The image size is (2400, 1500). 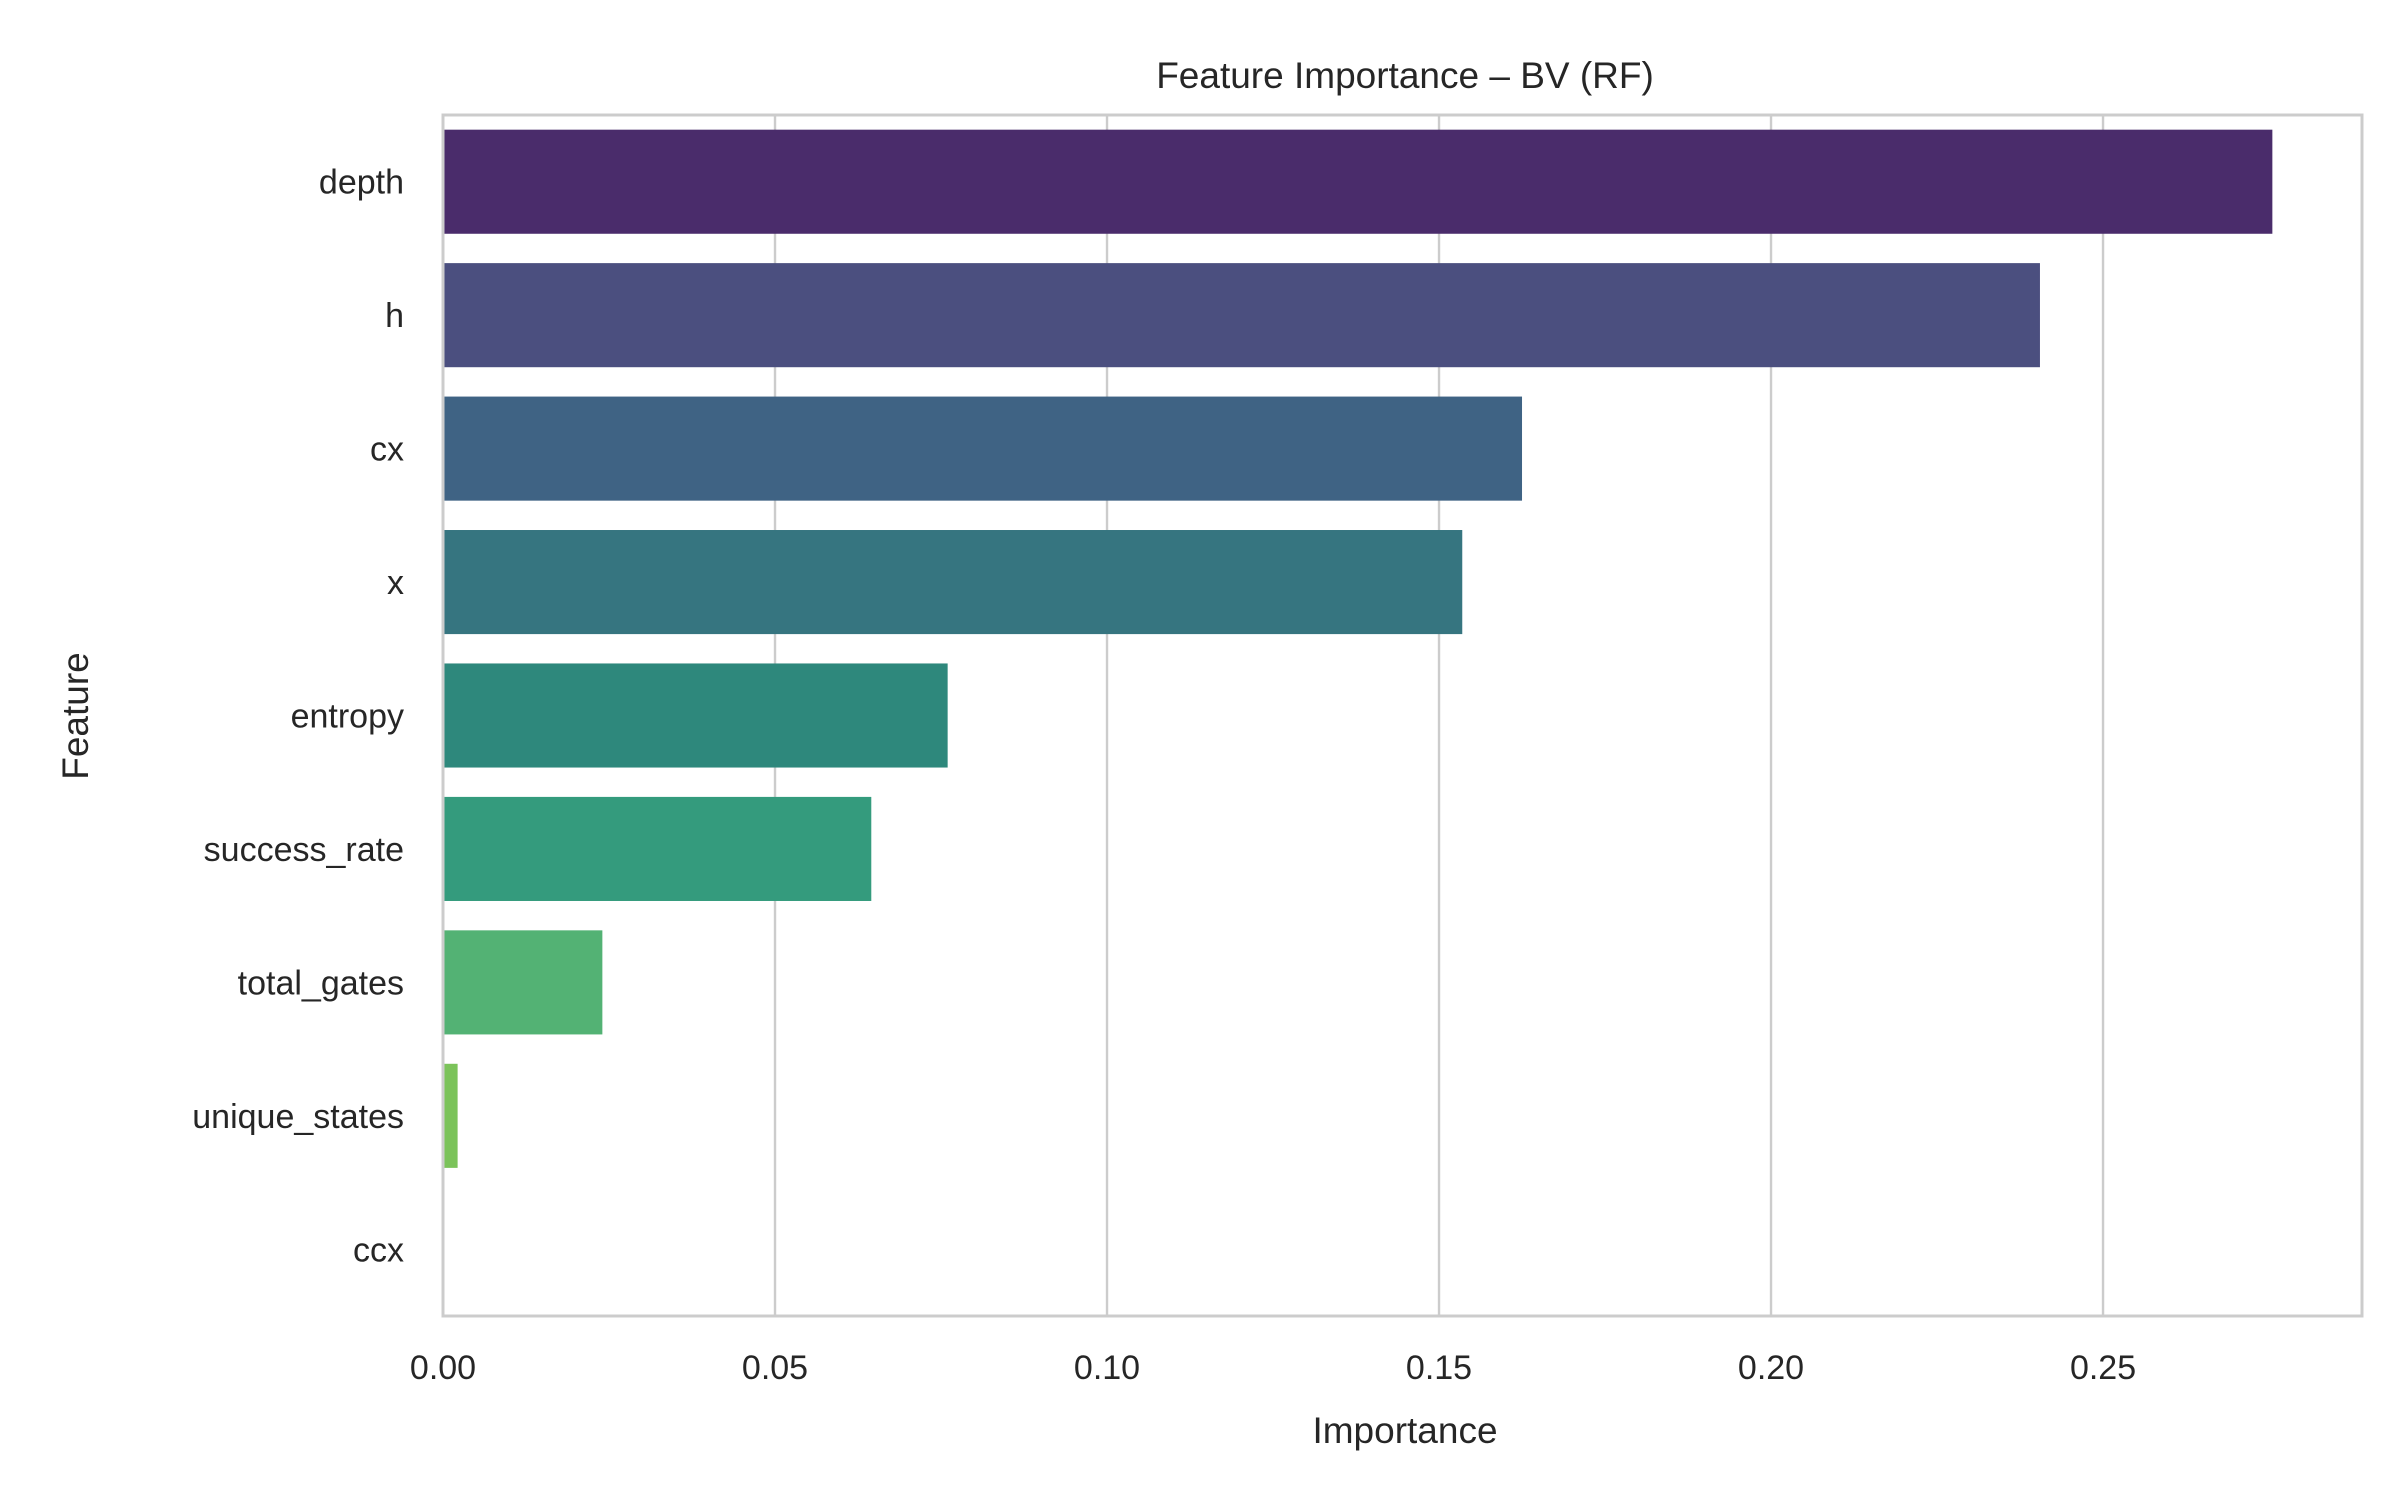 What do you see at coordinates (395, 583) in the screenshot?
I see `y-tick-label: x` at bounding box center [395, 583].